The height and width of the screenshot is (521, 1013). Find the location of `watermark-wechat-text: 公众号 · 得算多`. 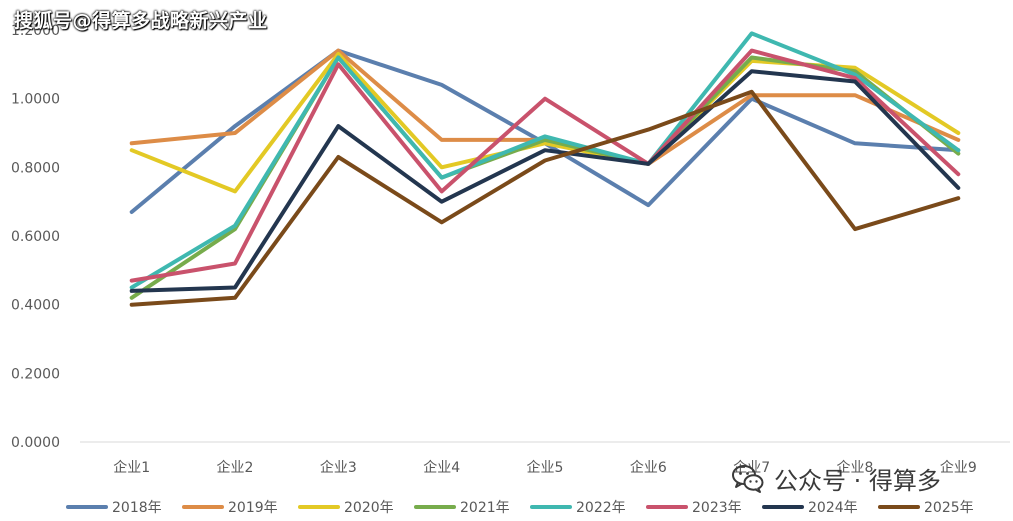

watermark-wechat-text: 公众号 · 得算多 is located at coordinates (857, 480).